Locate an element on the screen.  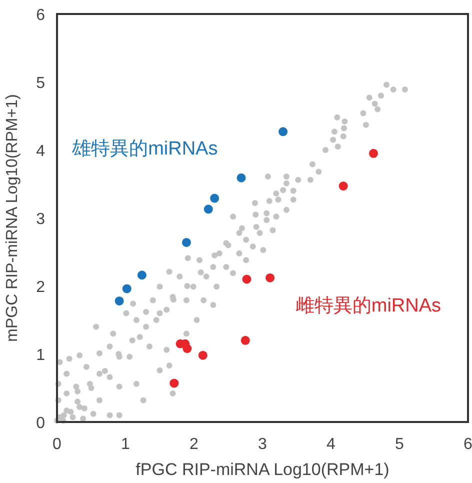
y-tick-label: 4 is located at coordinates (41, 151).